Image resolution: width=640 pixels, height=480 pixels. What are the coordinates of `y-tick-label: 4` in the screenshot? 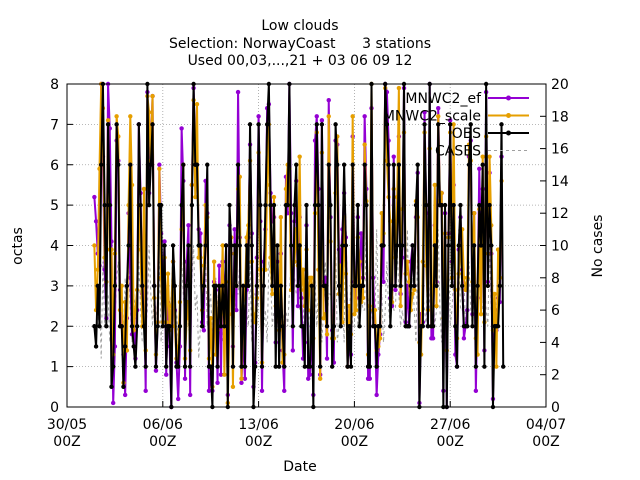 It's located at (54, 247).